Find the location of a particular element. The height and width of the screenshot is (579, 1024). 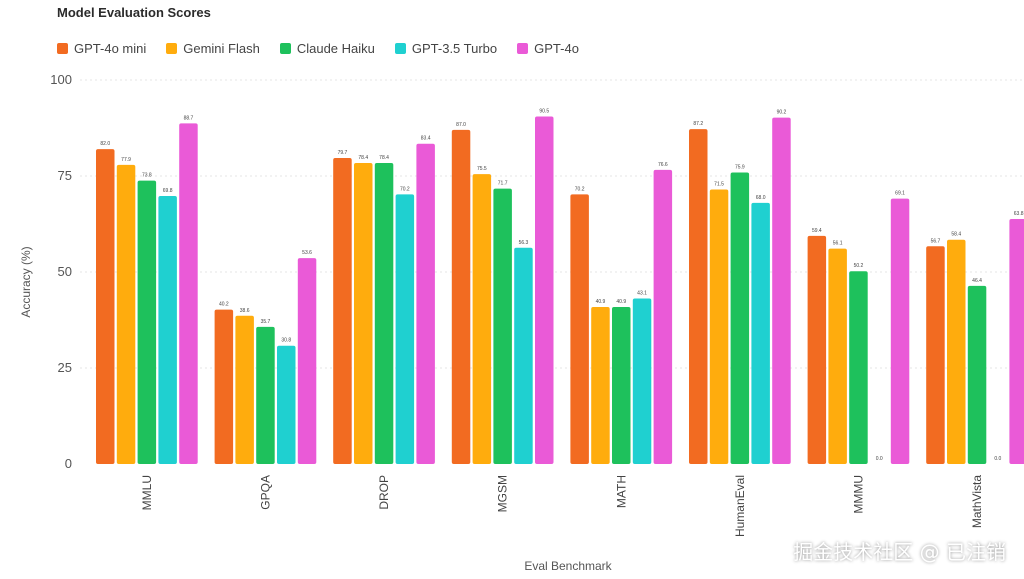

data-label: 35.7 is located at coordinates (266, 322).